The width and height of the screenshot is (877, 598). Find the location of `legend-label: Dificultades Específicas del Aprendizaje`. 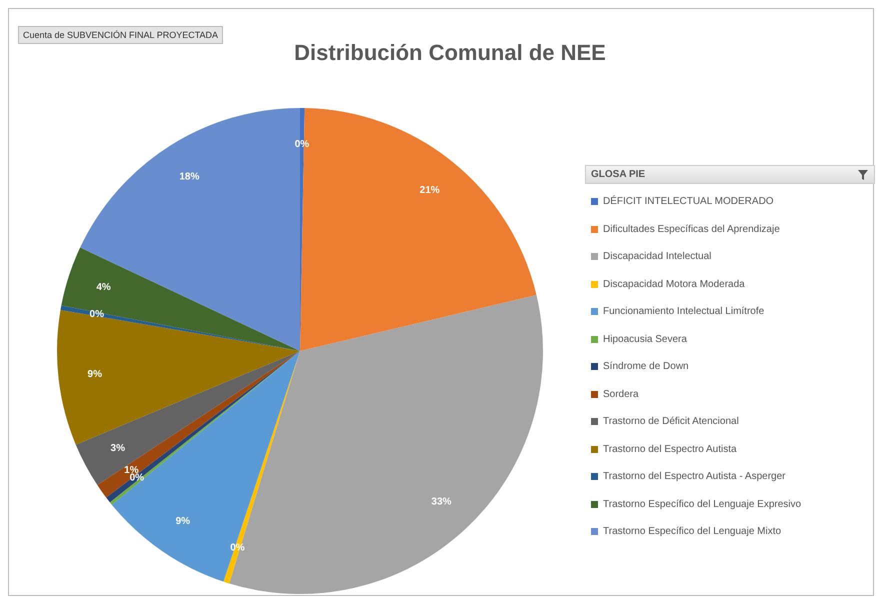

legend-label: Dificultades Específicas del Aprendizaje is located at coordinates (691, 229).